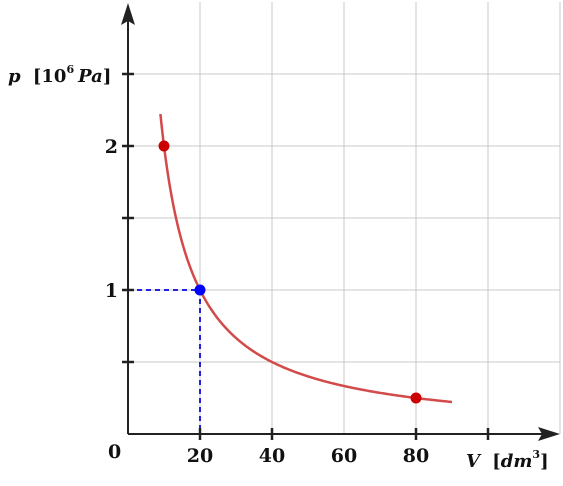 The image size is (563, 486). I want to click on y-axis-unit-open: [10, so click(50, 76).